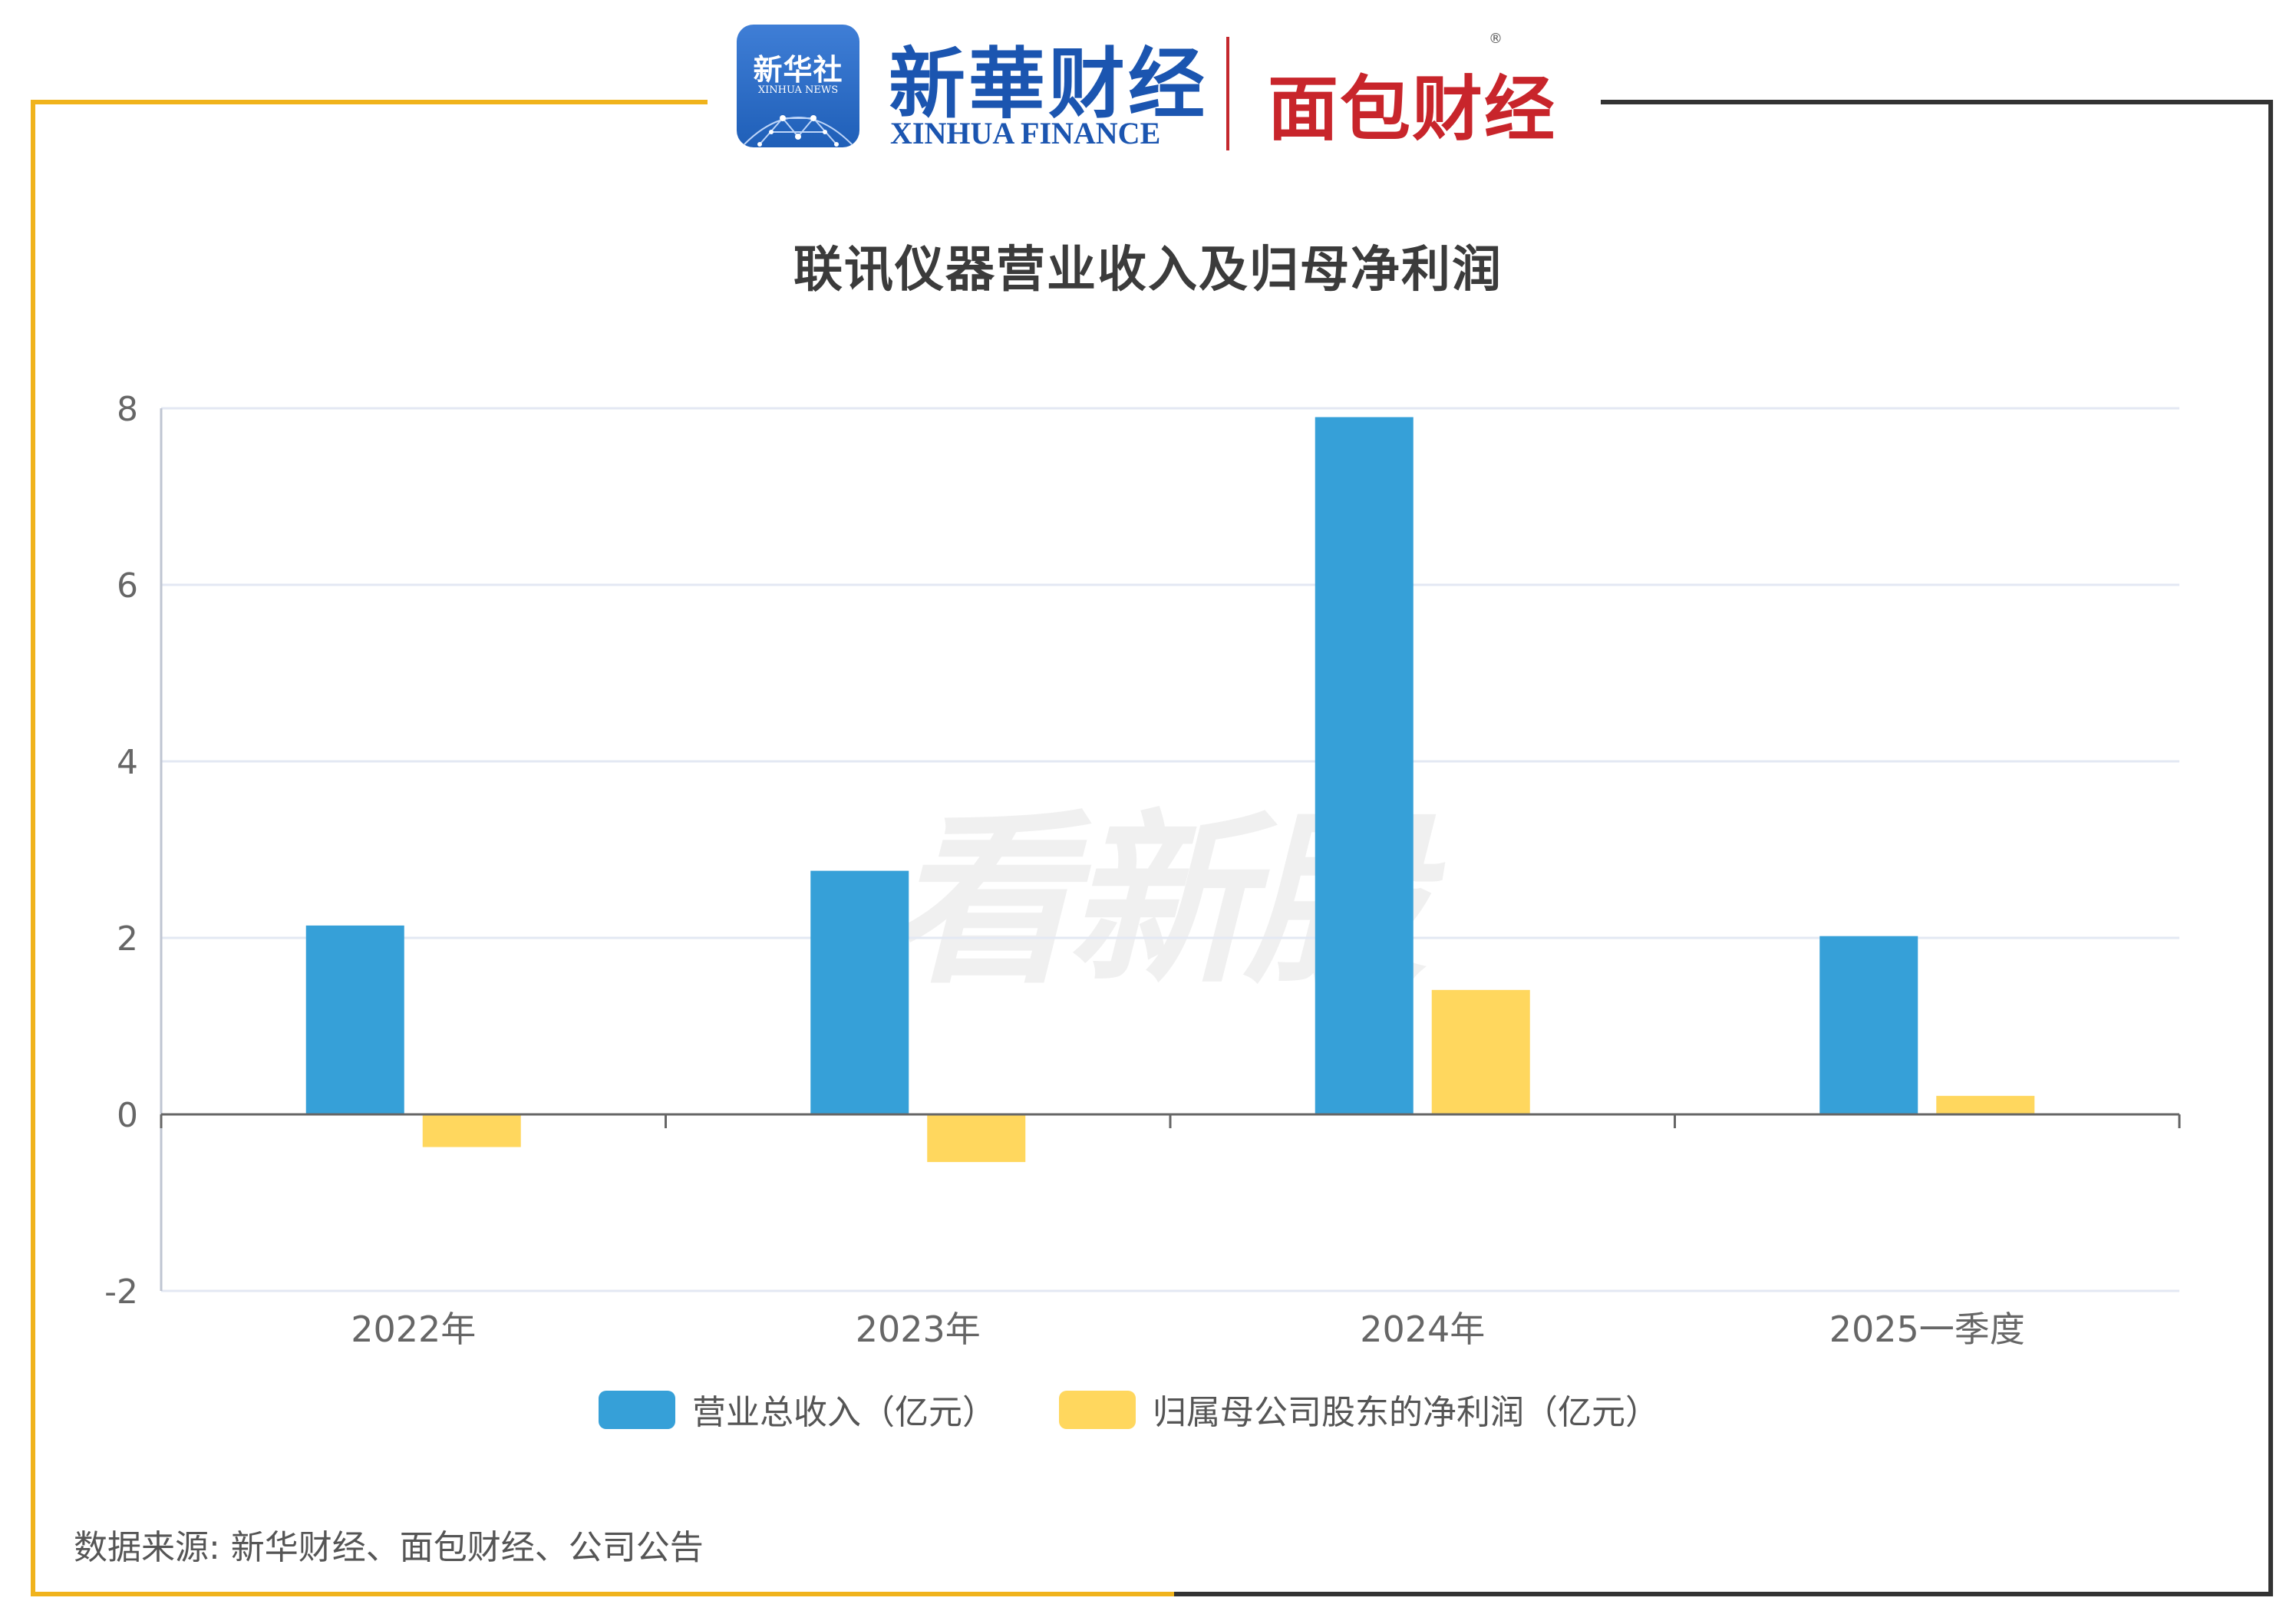  I want to click on xinhua-news-logo: 新华社 XINHUA NEWS, so click(798, 86).